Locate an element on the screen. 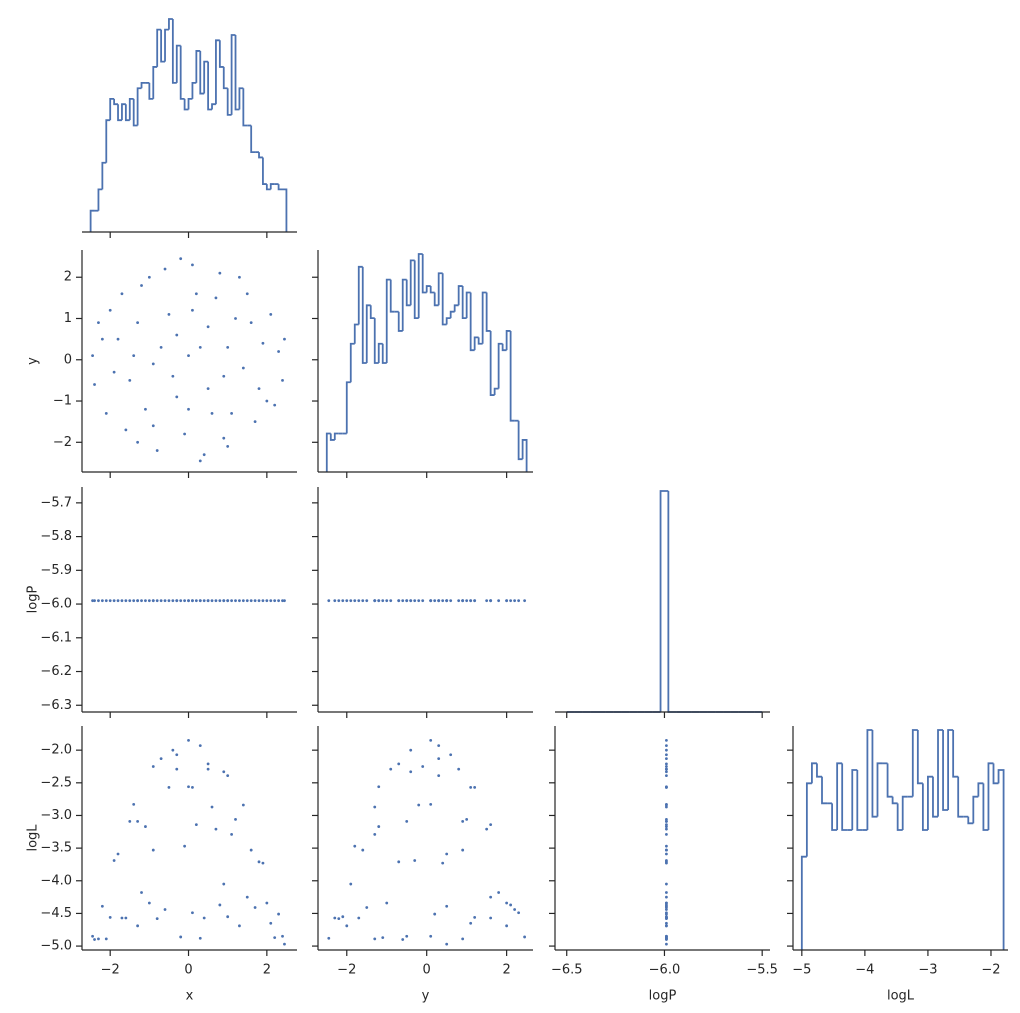 Image resolution: width=1020 pixels, height=1013 pixels. y-tick-label: −3.5 is located at coordinates (56, 848).